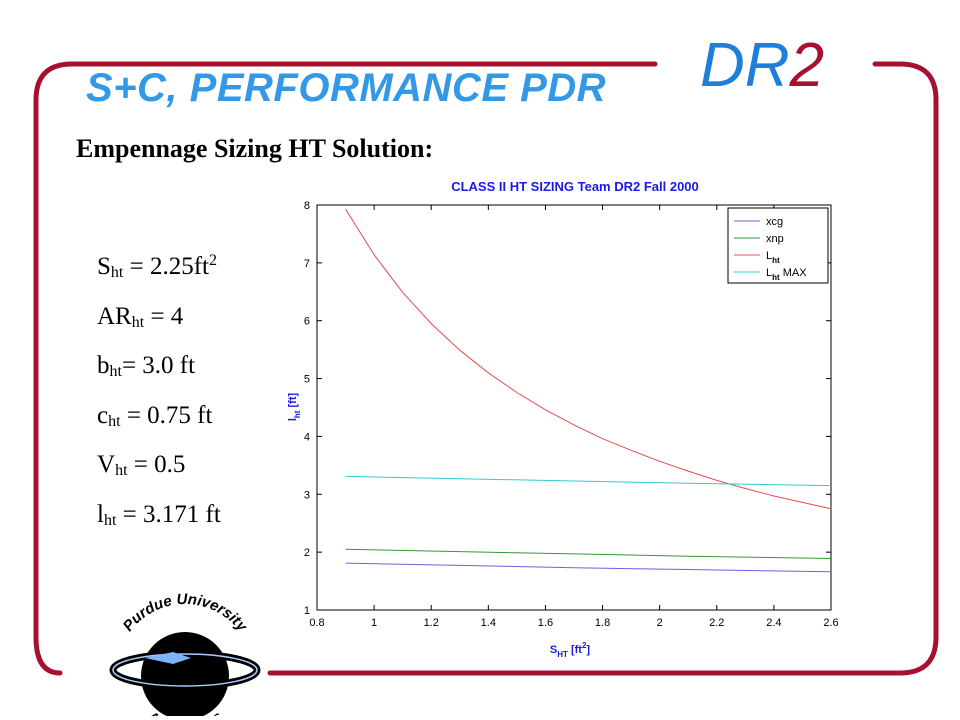  I want to click on logo-text-part1: DR, so click(745, 65).